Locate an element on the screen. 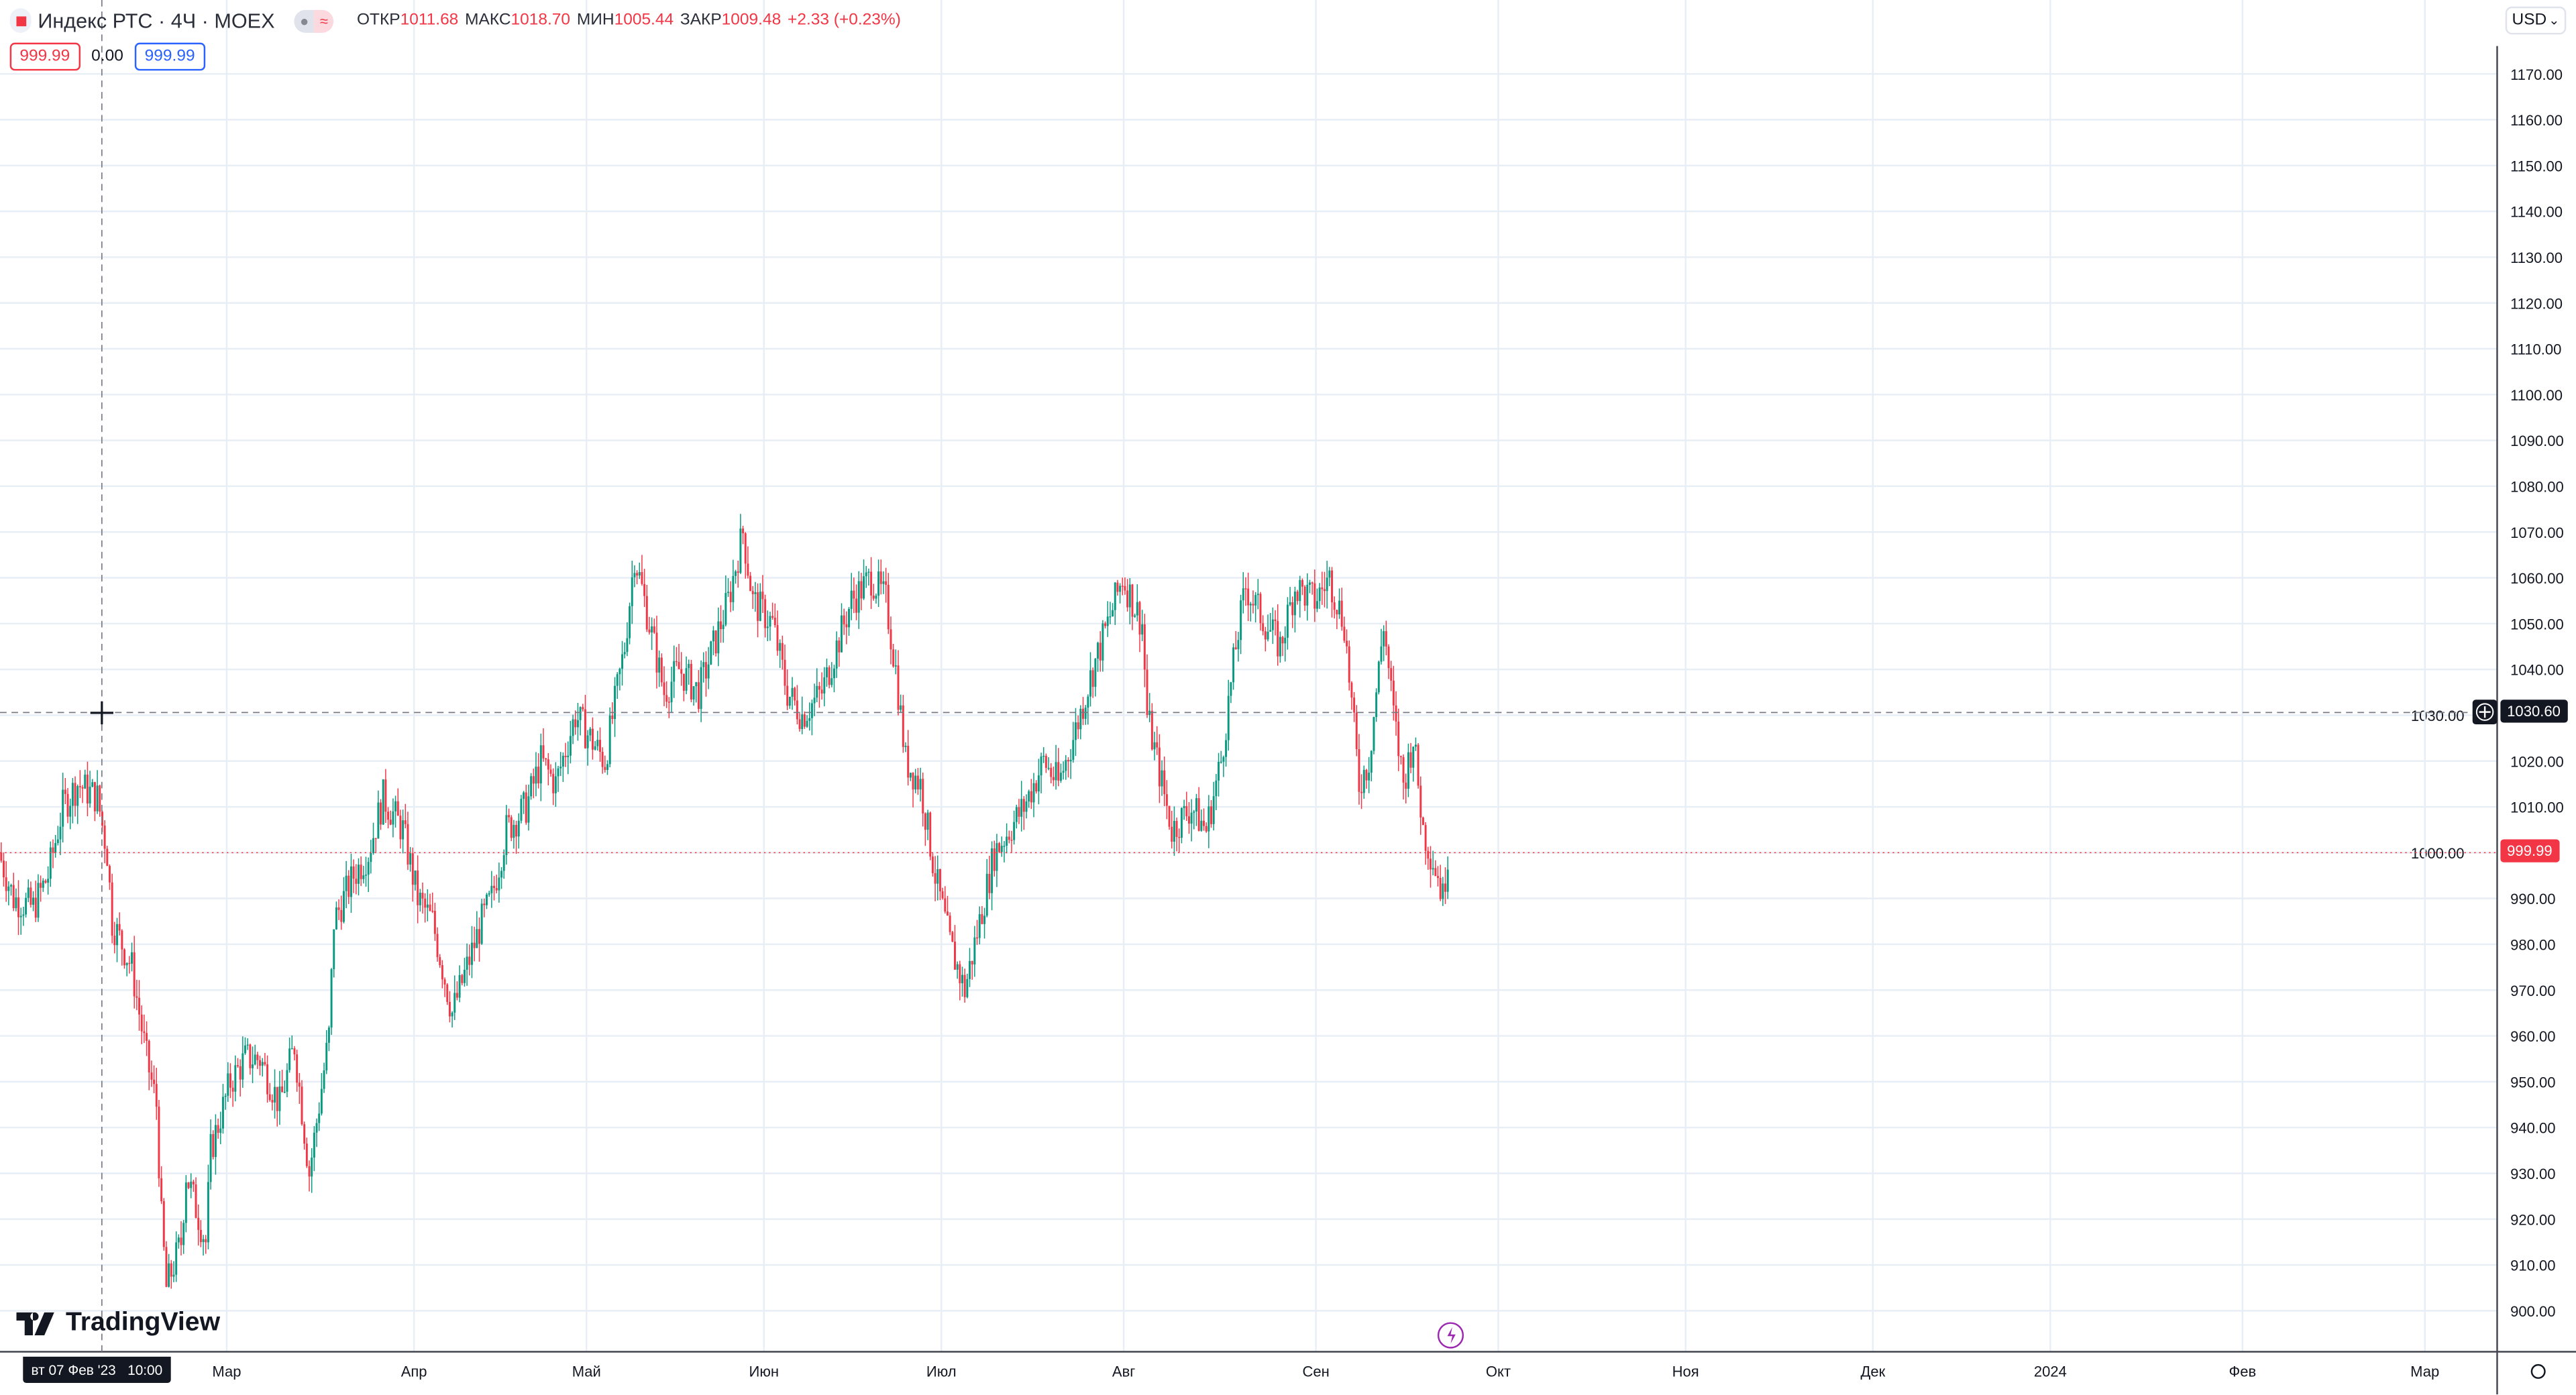  price-axis-tick: 1140.00 is located at coordinates (2536, 212).